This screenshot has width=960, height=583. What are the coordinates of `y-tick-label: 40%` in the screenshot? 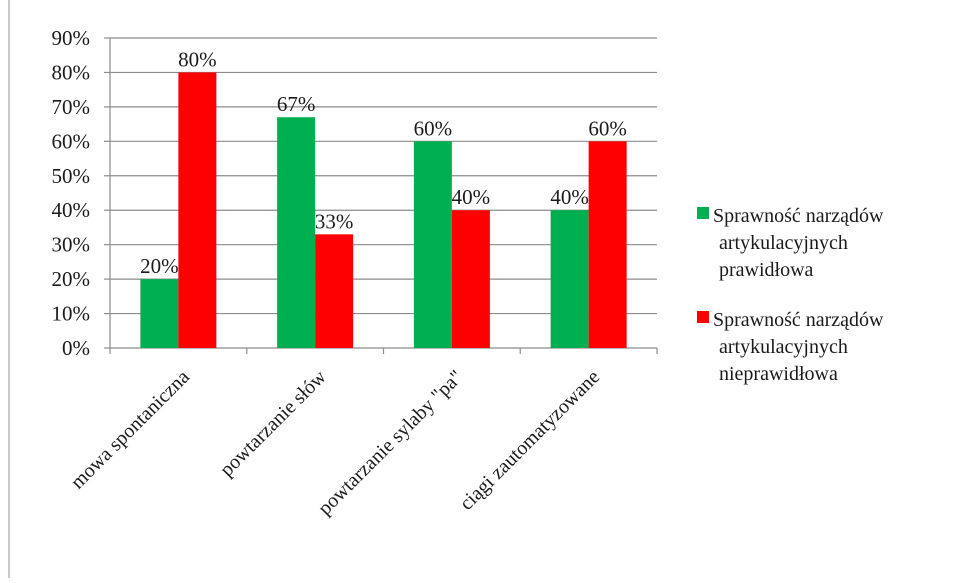 It's located at (71, 210).